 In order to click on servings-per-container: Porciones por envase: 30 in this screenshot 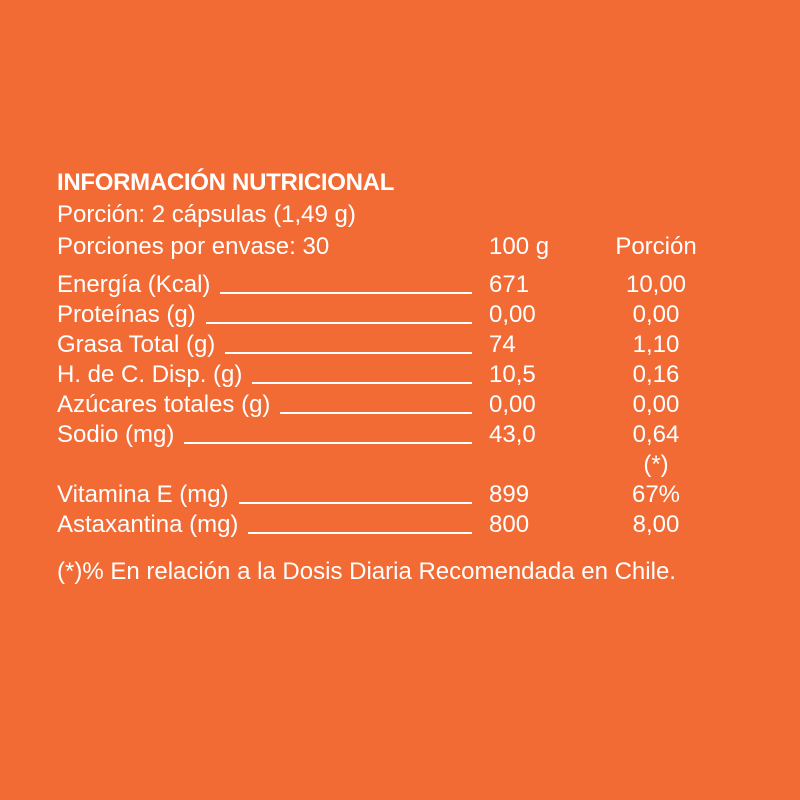, I will do `click(193, 246)`.